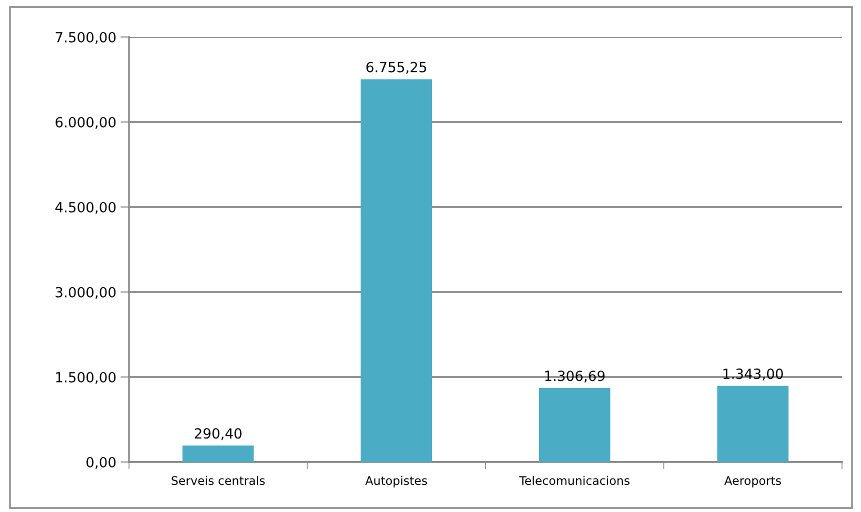 The image size is (861, 512). Describe the element at coordinates (396, 68) in the screenshot. I see `data-label: 6.755,25` at that location.